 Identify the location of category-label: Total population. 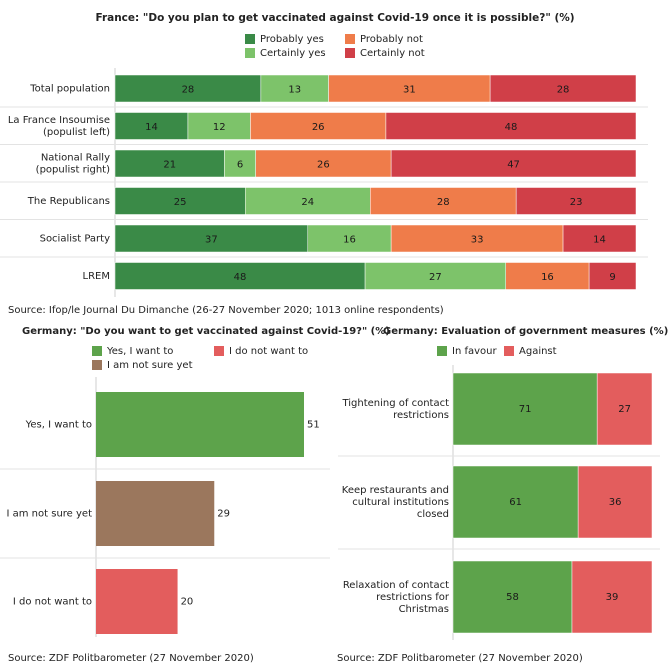
(69, 89).